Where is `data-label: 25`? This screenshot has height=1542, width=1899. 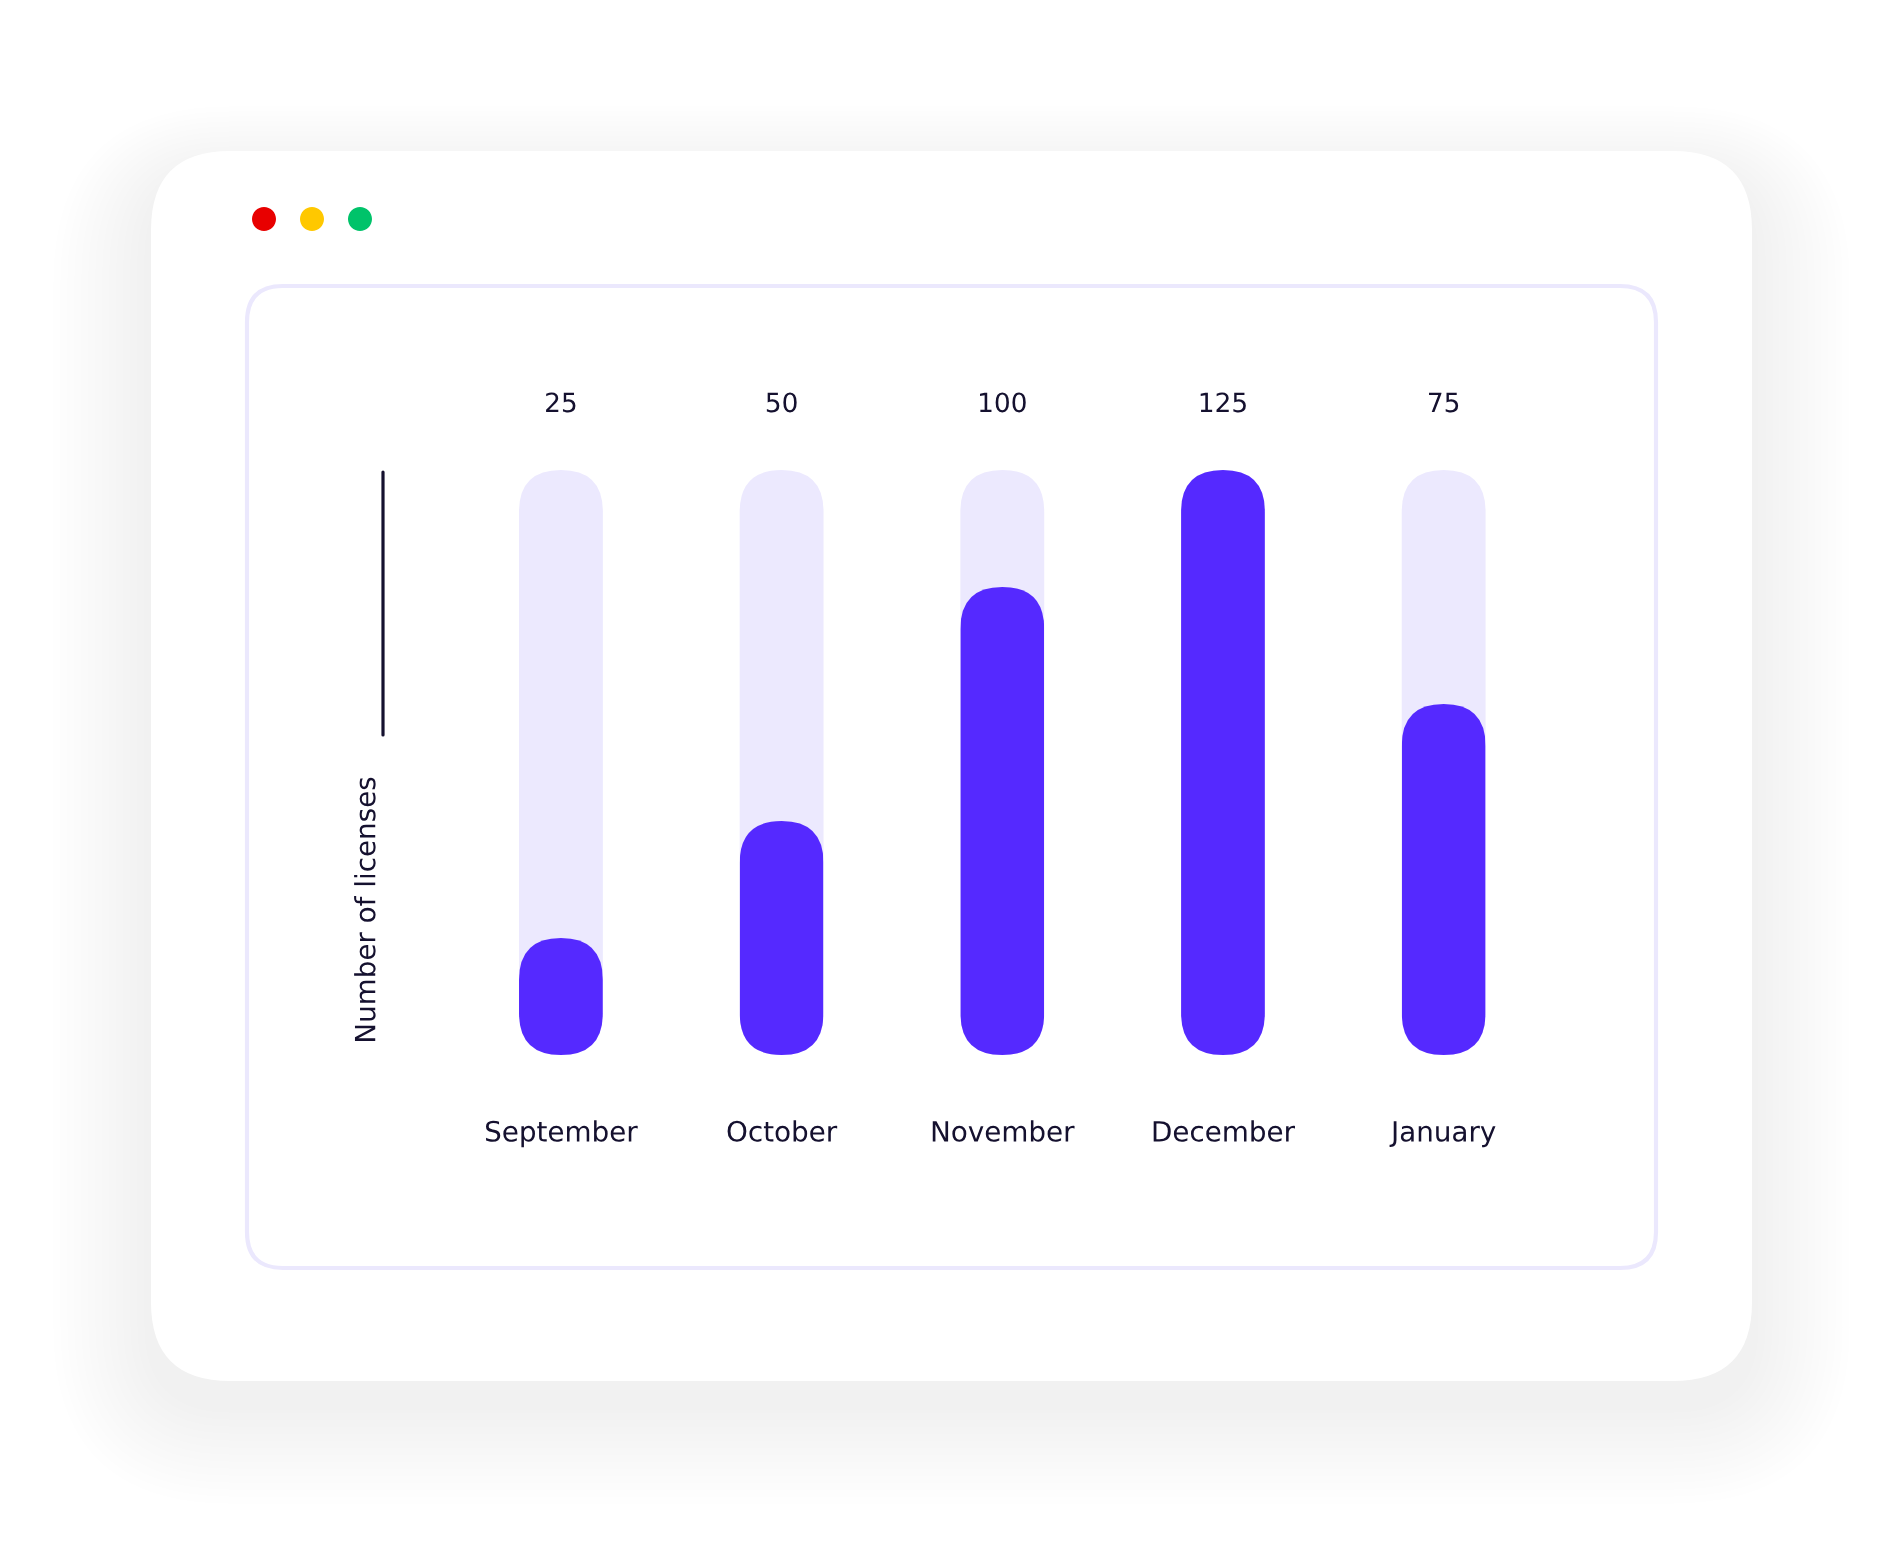
data-label: 25 is located at coordinates (561, 402).